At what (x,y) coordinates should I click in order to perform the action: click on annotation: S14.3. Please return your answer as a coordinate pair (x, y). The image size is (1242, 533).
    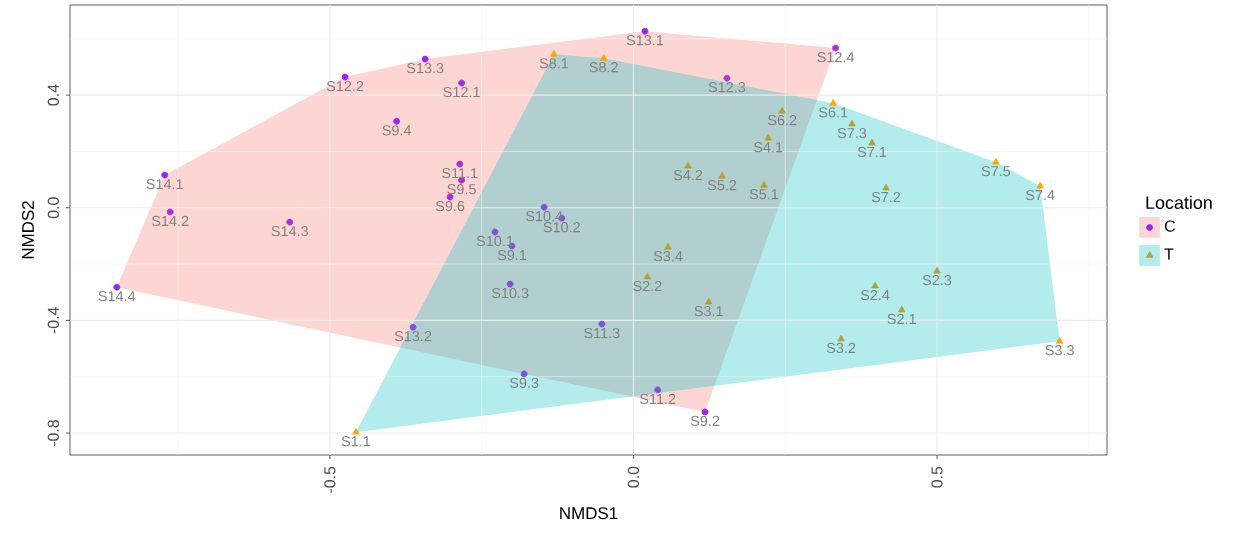
    Looking at the image, I should click on (290, 231).